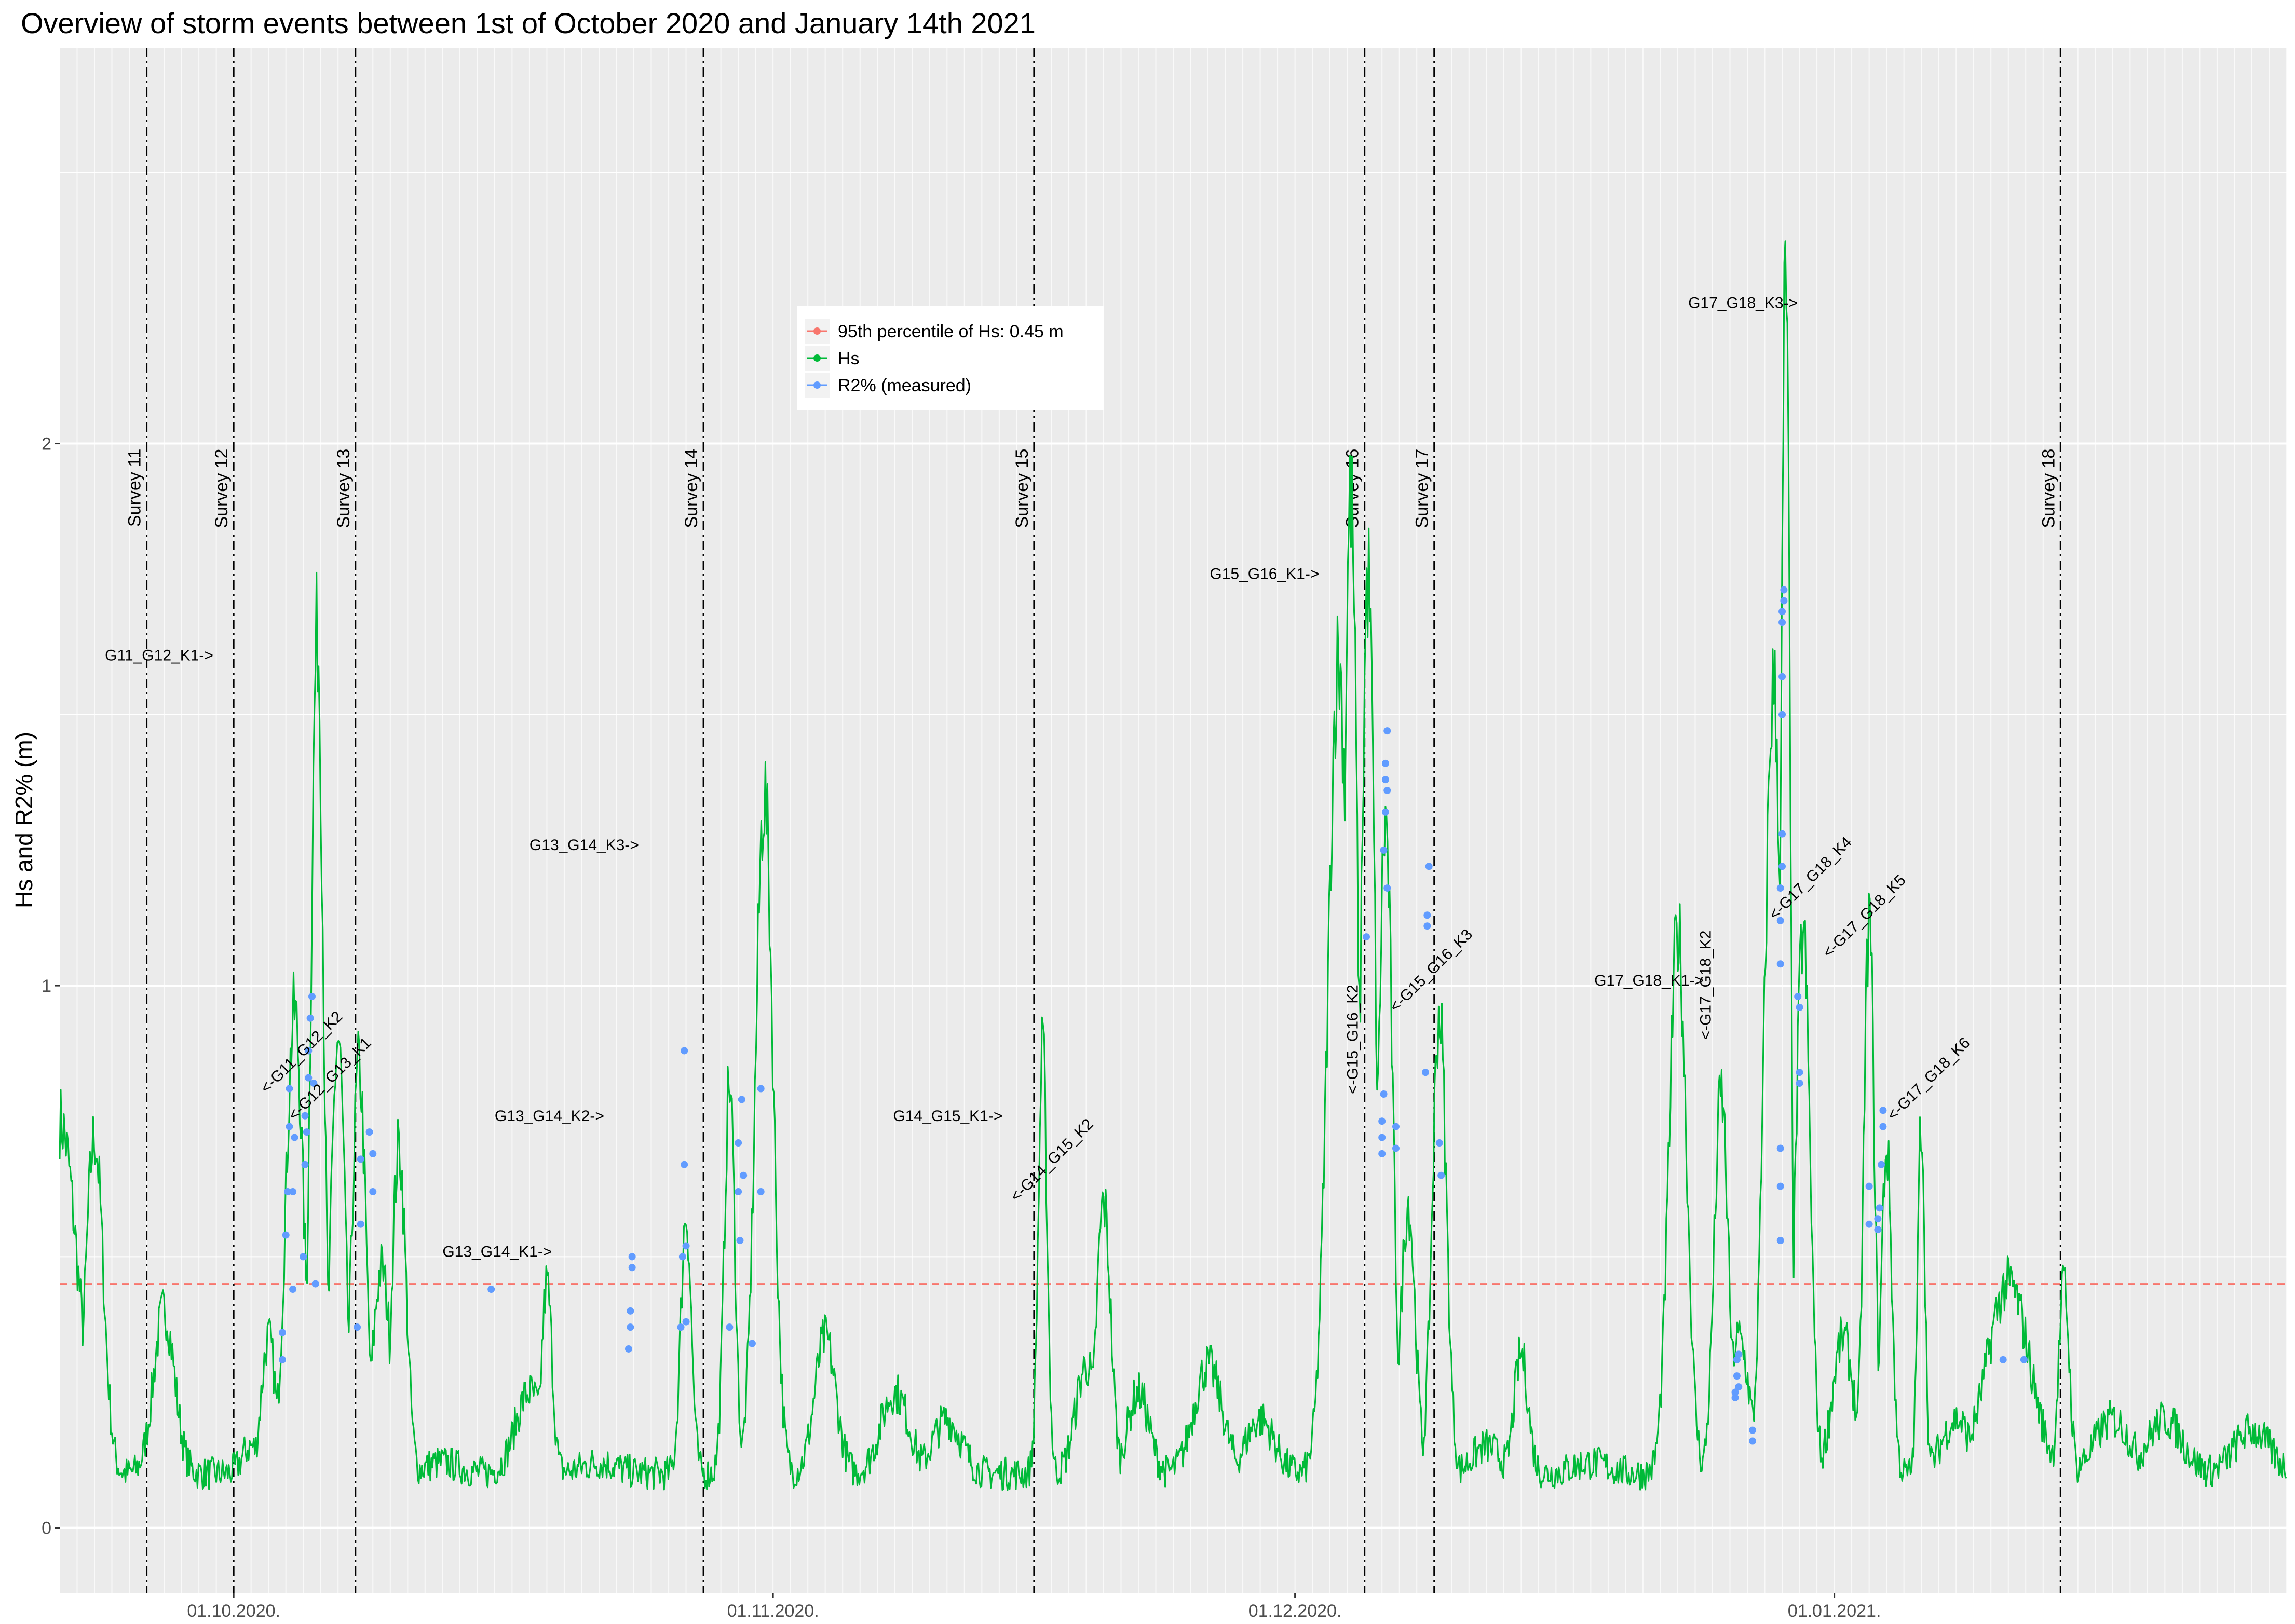 The image size is (2295, 1624). What do you see at coordinates (1264, 574) in the screenshot?
I see `annotation-label: G15_G16_K1->` at bounding box center [1264, 574].